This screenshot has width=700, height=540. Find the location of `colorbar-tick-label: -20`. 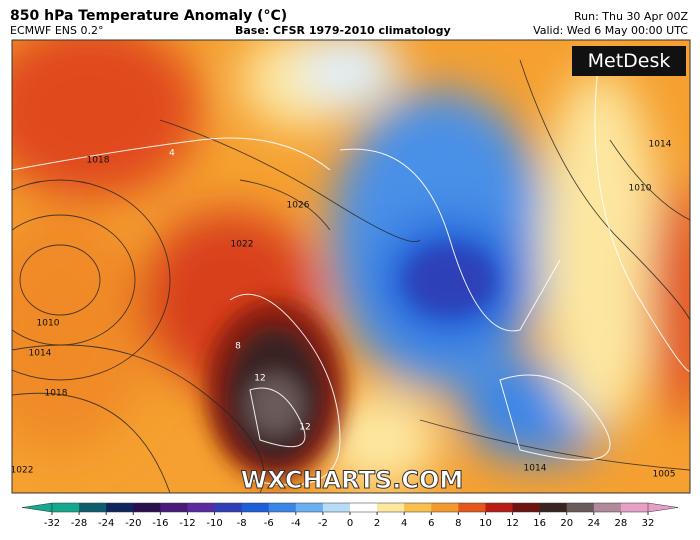

colorbar-tick-label: -20 is located at coordinates (133, 523).